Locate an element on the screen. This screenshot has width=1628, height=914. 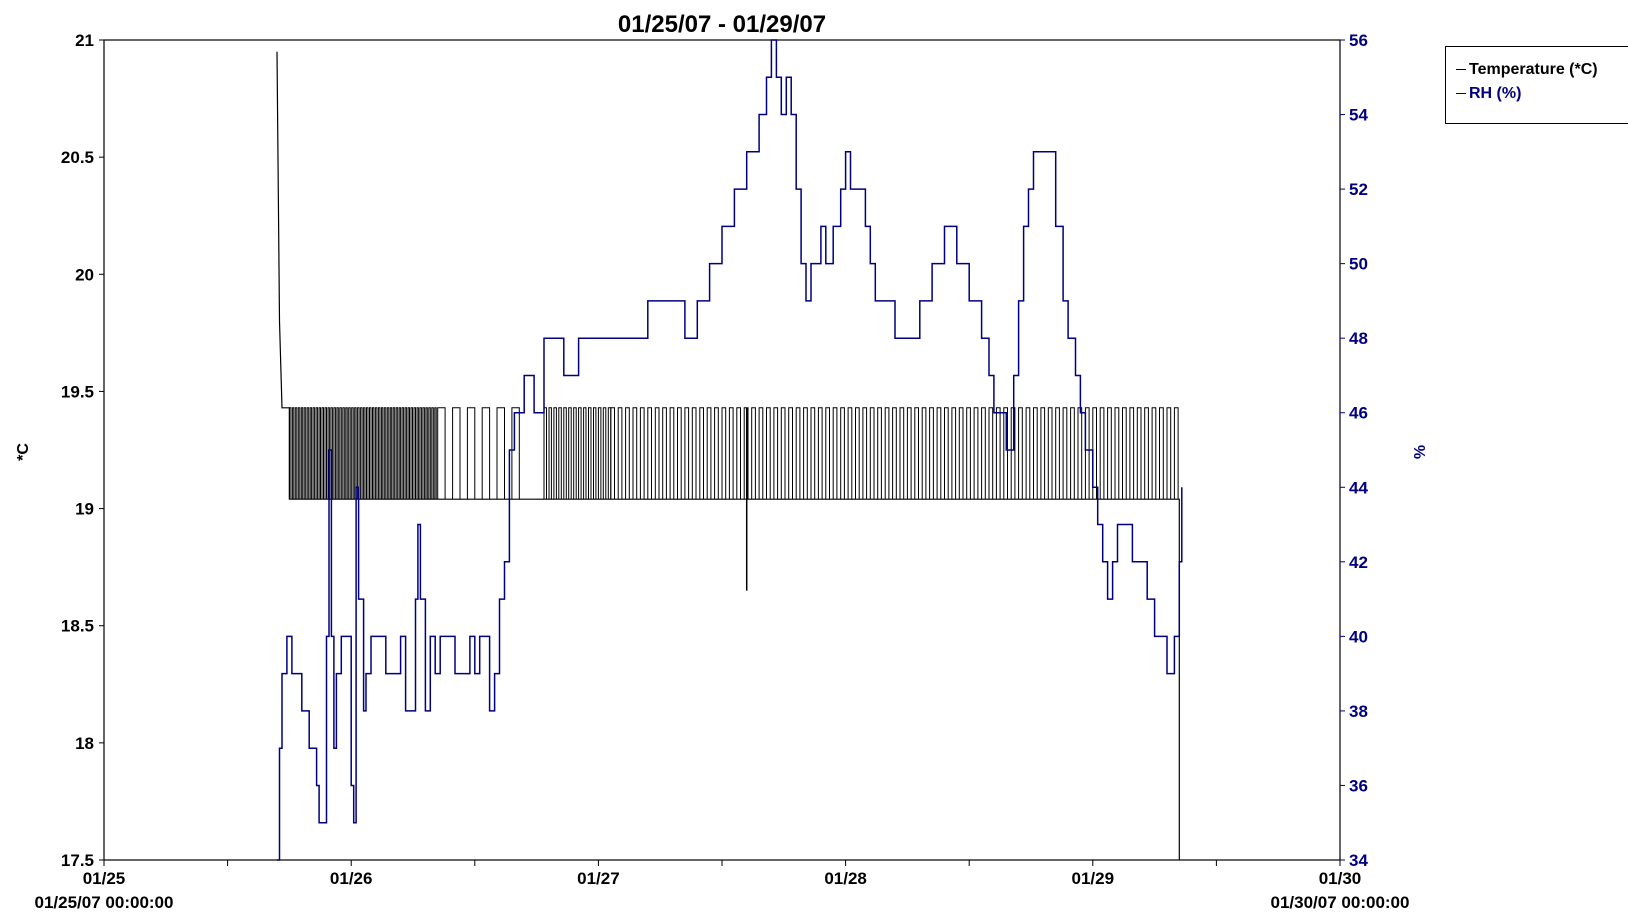
x-tick-label: 01/29 is located at coordinates (1093, 878).